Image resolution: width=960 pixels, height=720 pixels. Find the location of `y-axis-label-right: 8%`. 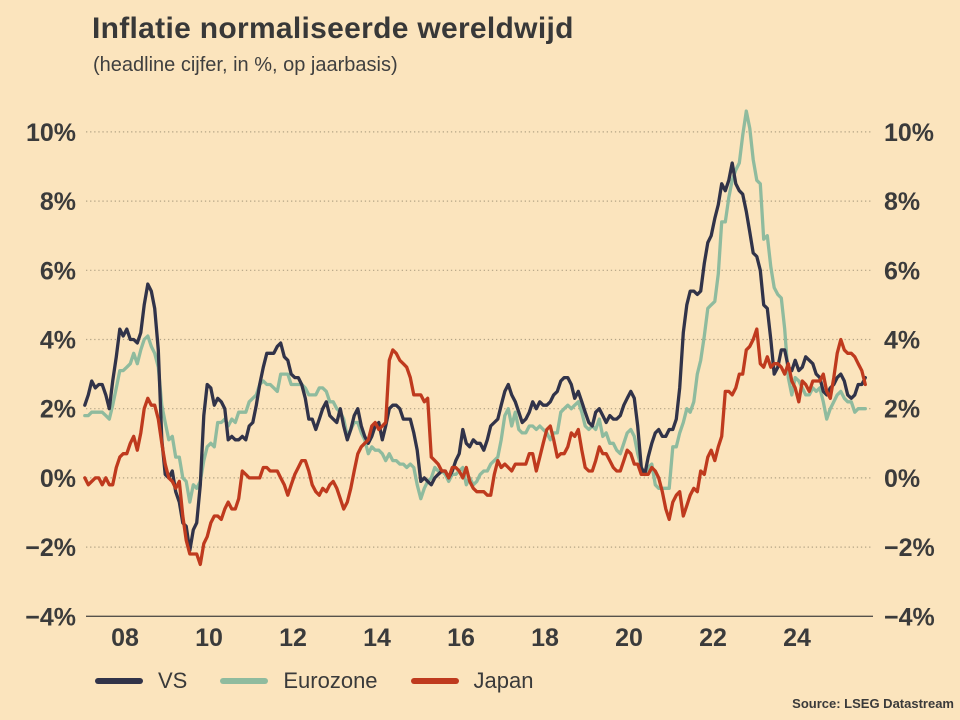

y-axis-label-right: 8% is located at coordinates (902, 202).